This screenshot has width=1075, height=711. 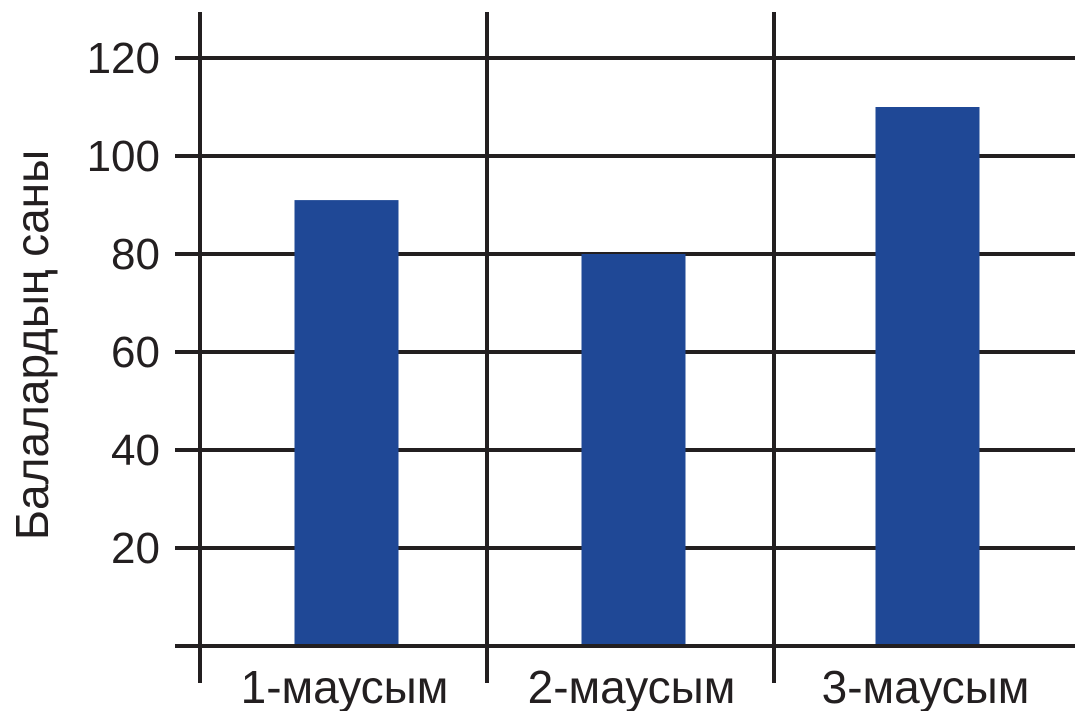 What do you see at coordinates (135, 548) in the screenshot?
I see `y-tick-label: 20` at bounding box center [135, 548].